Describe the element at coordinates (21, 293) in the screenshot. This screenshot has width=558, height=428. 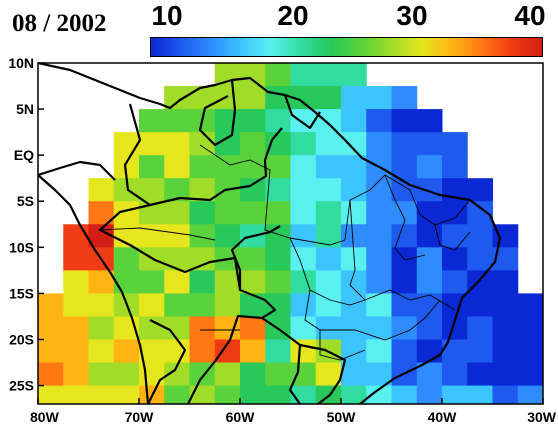
I see `lat-label: 15S` at that location.